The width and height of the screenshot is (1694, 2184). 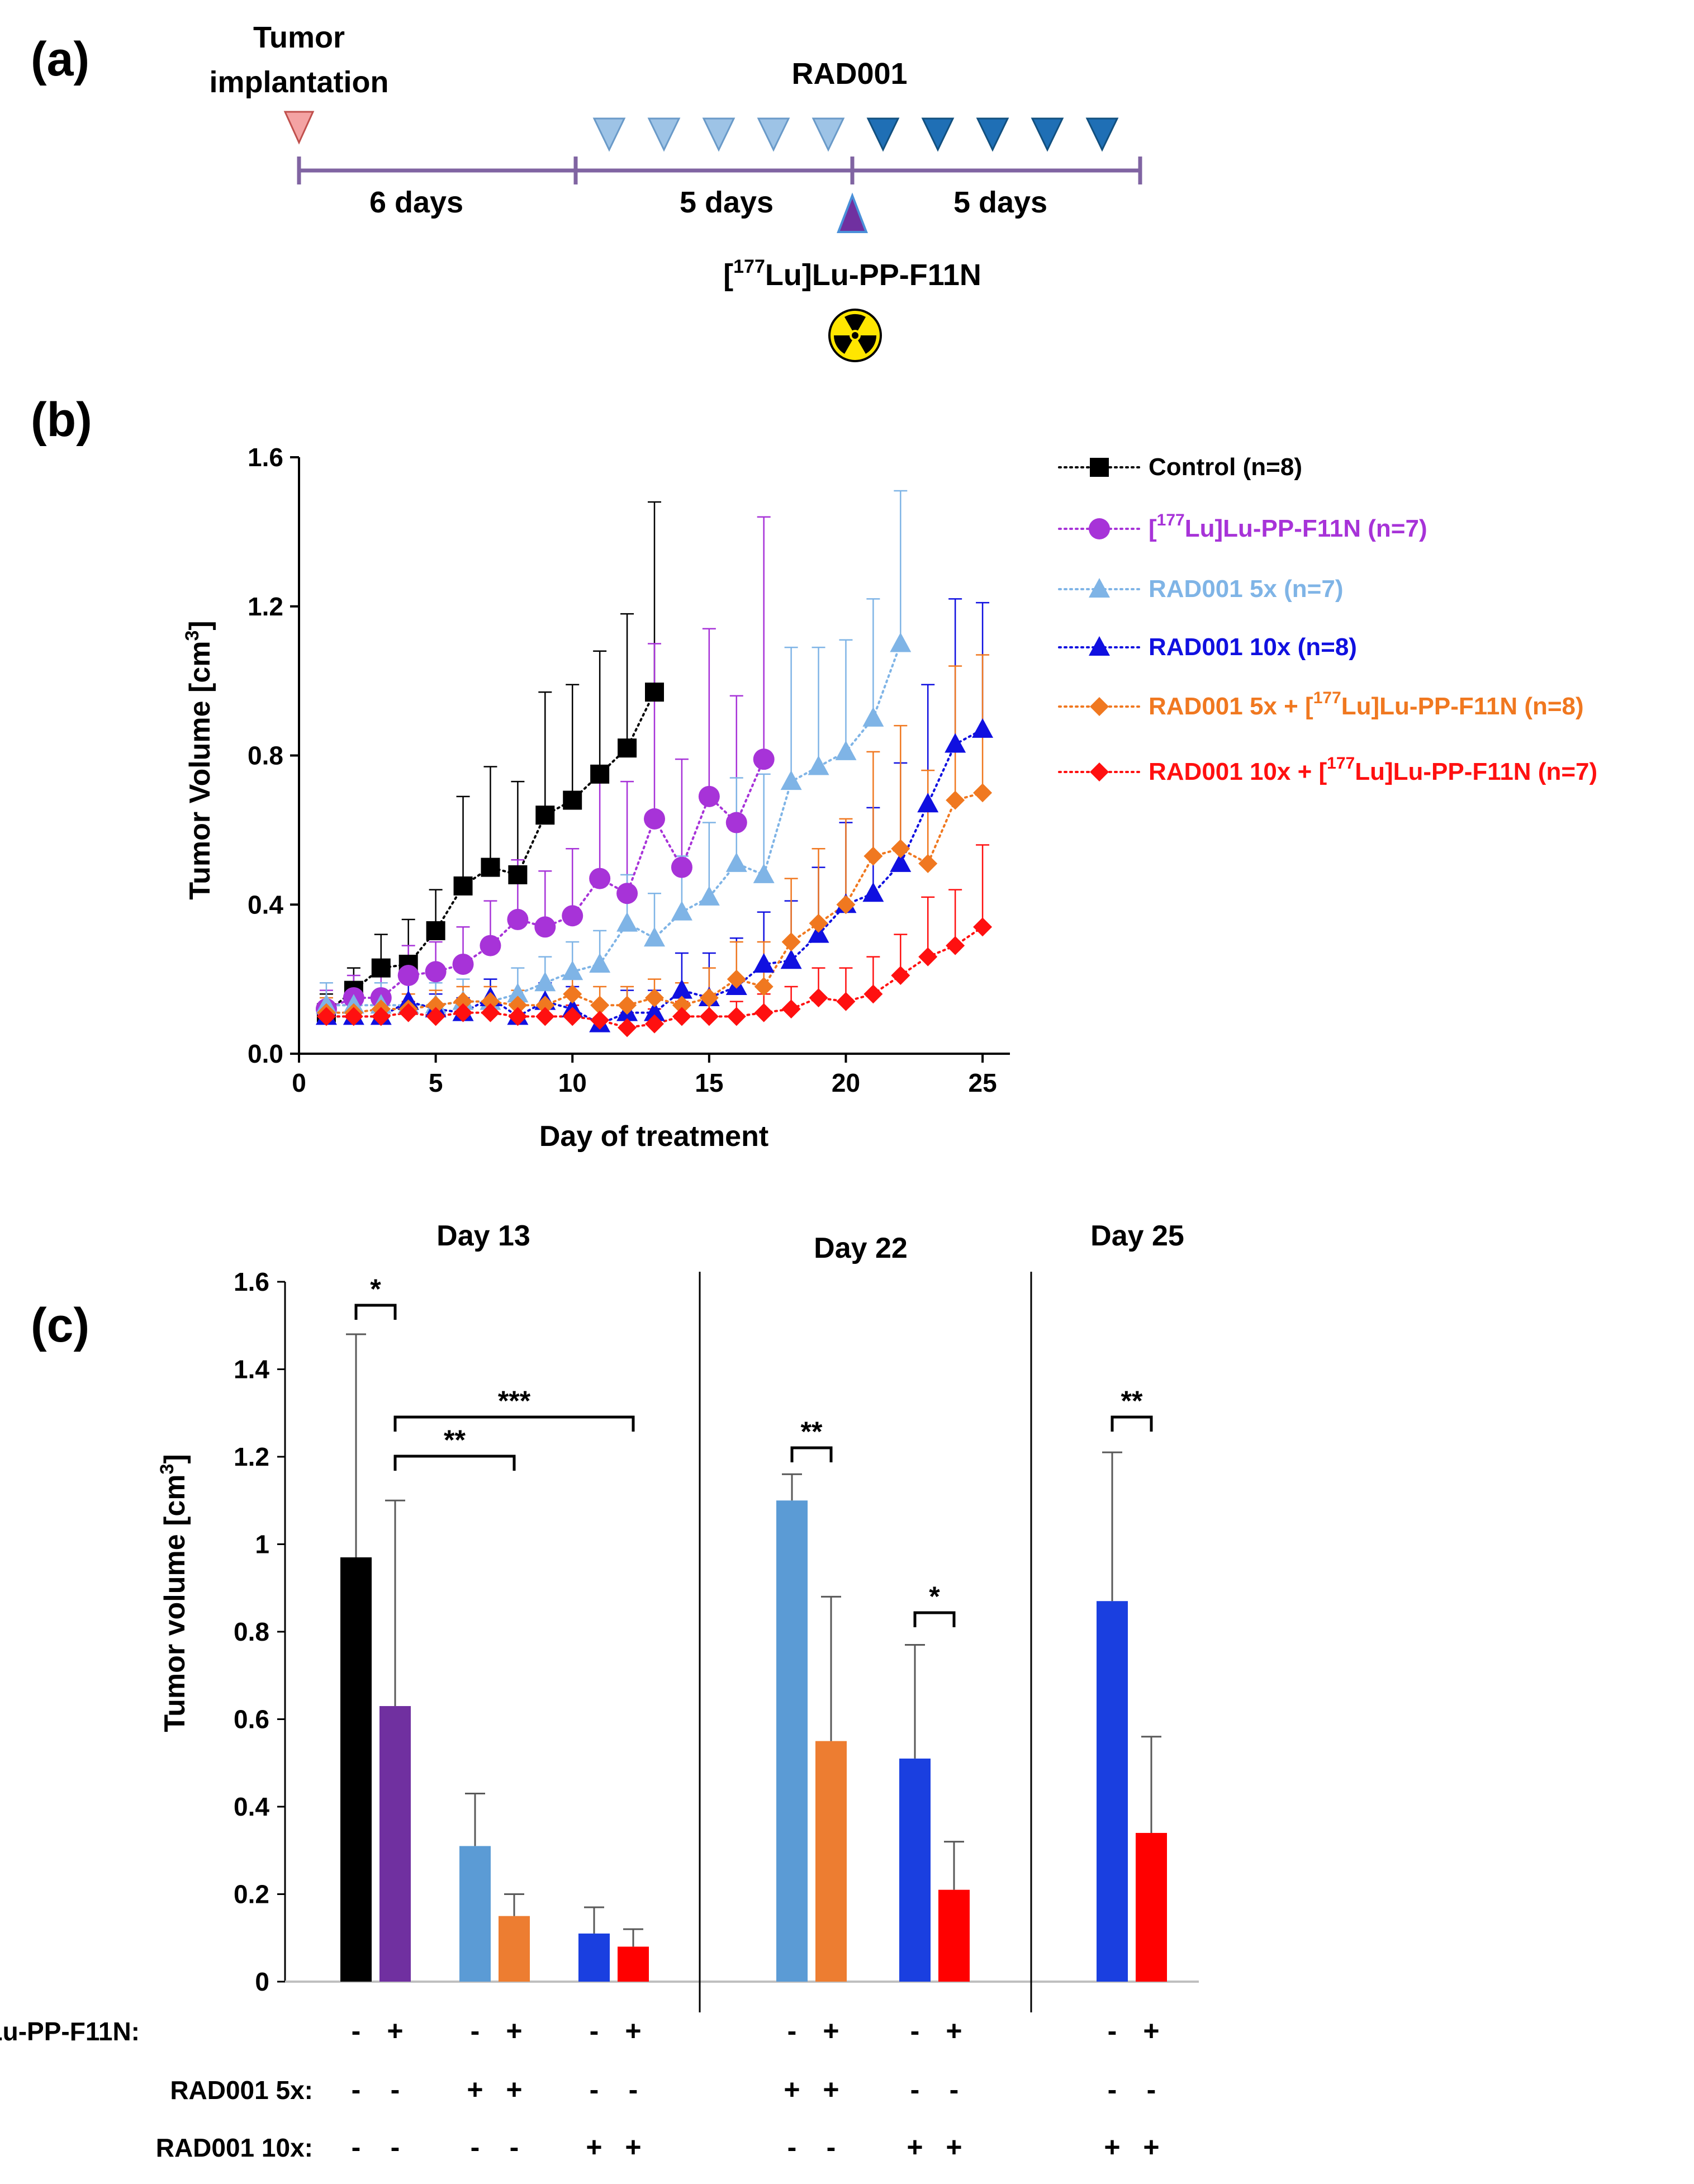 What do you see at coordinates (251, 1281) in the screenshot?
I see `bar-y-tick-label: 1.6` at bounding box center [251, 1281].